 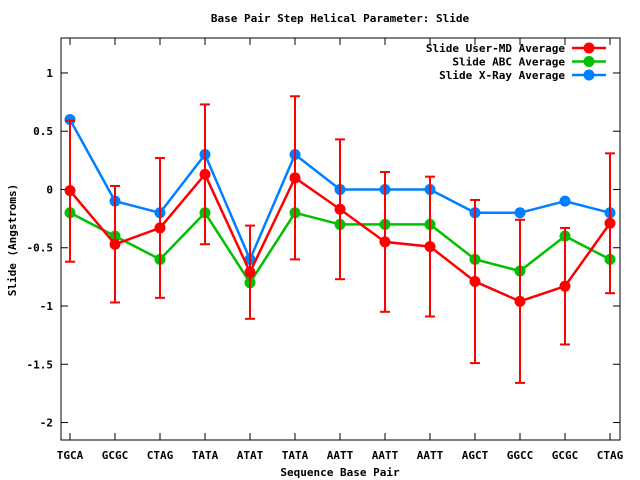 What do you see at coordinates (40, 364) in the screenshot?
I see `y-tick-label: -1.5` at bounding box center [40, 364].